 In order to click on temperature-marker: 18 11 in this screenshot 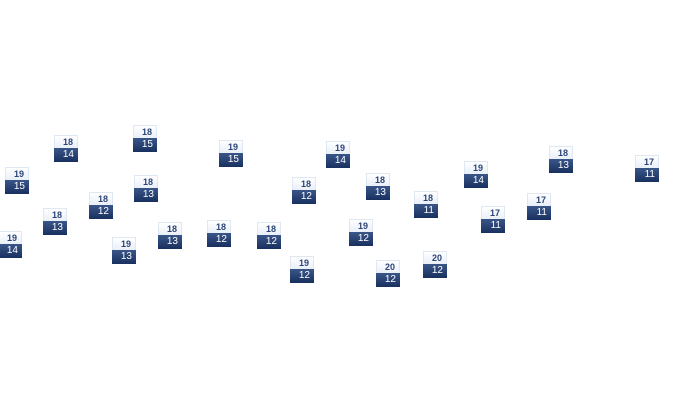, I will do `click(426, 204)`.